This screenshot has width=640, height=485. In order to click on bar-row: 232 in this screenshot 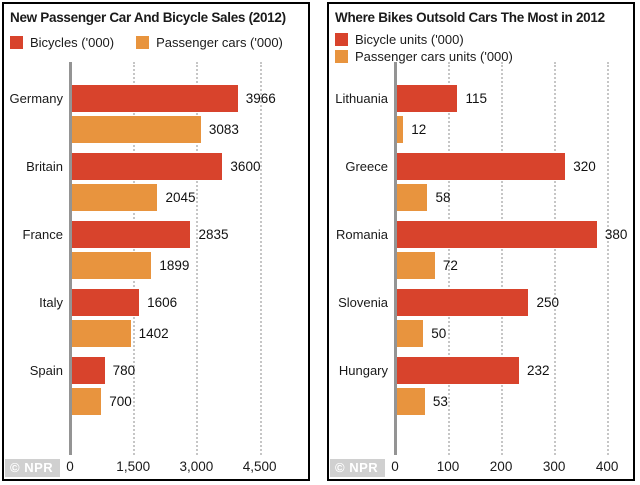, I will do `click(514, 370)`.